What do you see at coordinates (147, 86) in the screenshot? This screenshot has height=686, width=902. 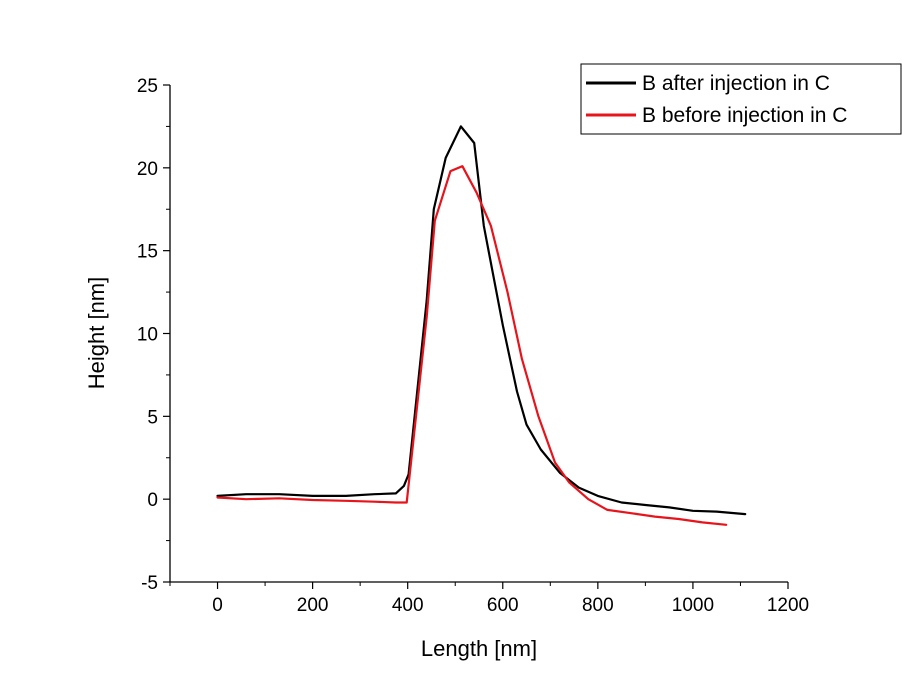 I see `y-tick-label: 25` at bounding box center [147, 86].